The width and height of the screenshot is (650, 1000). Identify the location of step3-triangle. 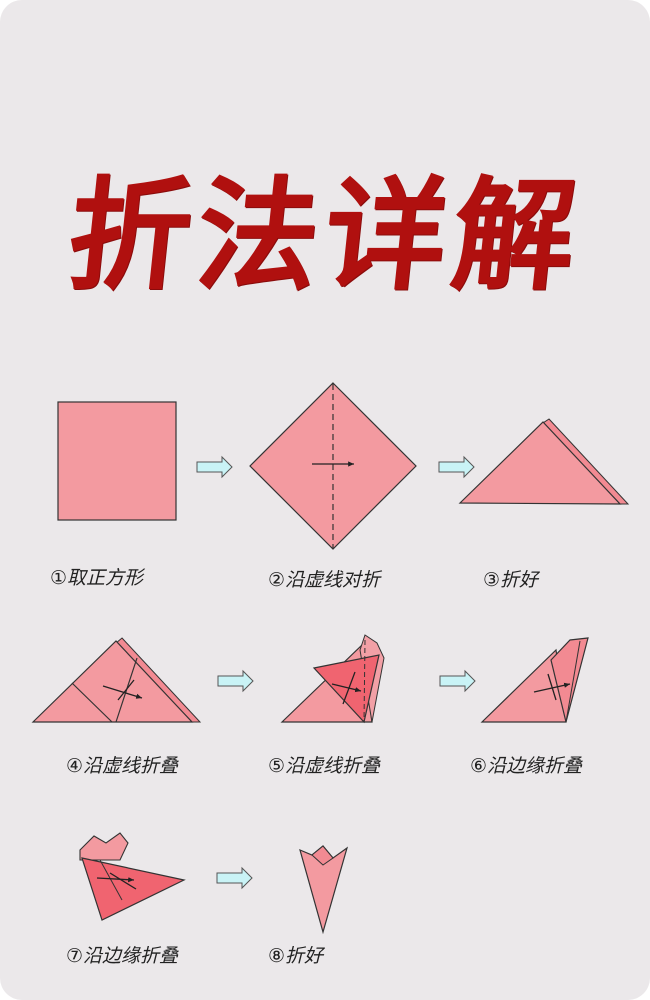
(544, 461).